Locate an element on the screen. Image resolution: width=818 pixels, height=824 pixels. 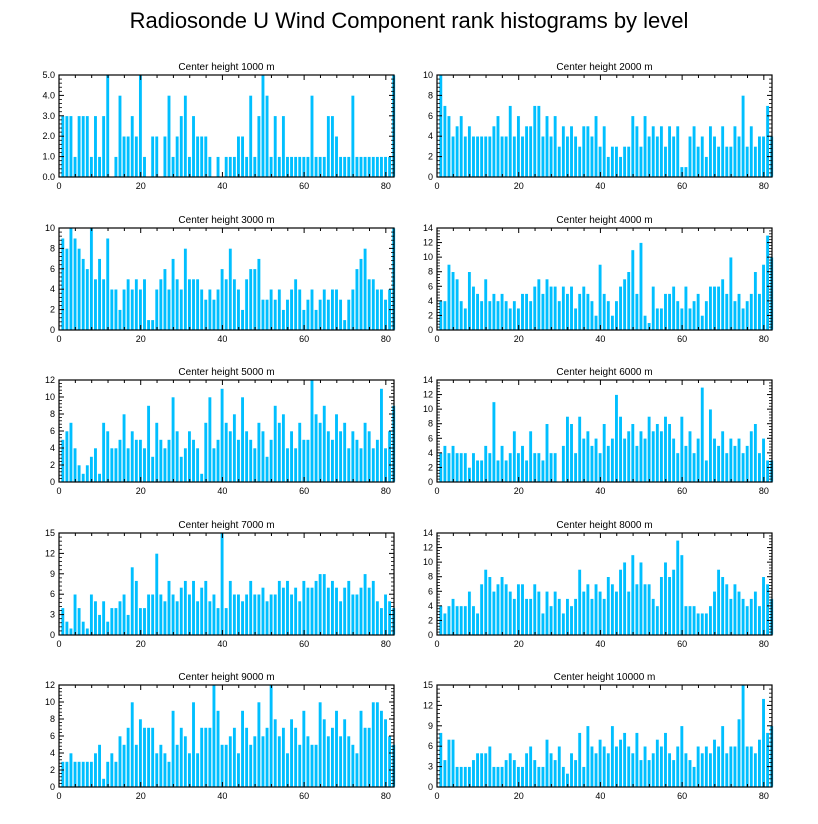
panel-title: Center height 2000 m is located at coordinates (604, 67).